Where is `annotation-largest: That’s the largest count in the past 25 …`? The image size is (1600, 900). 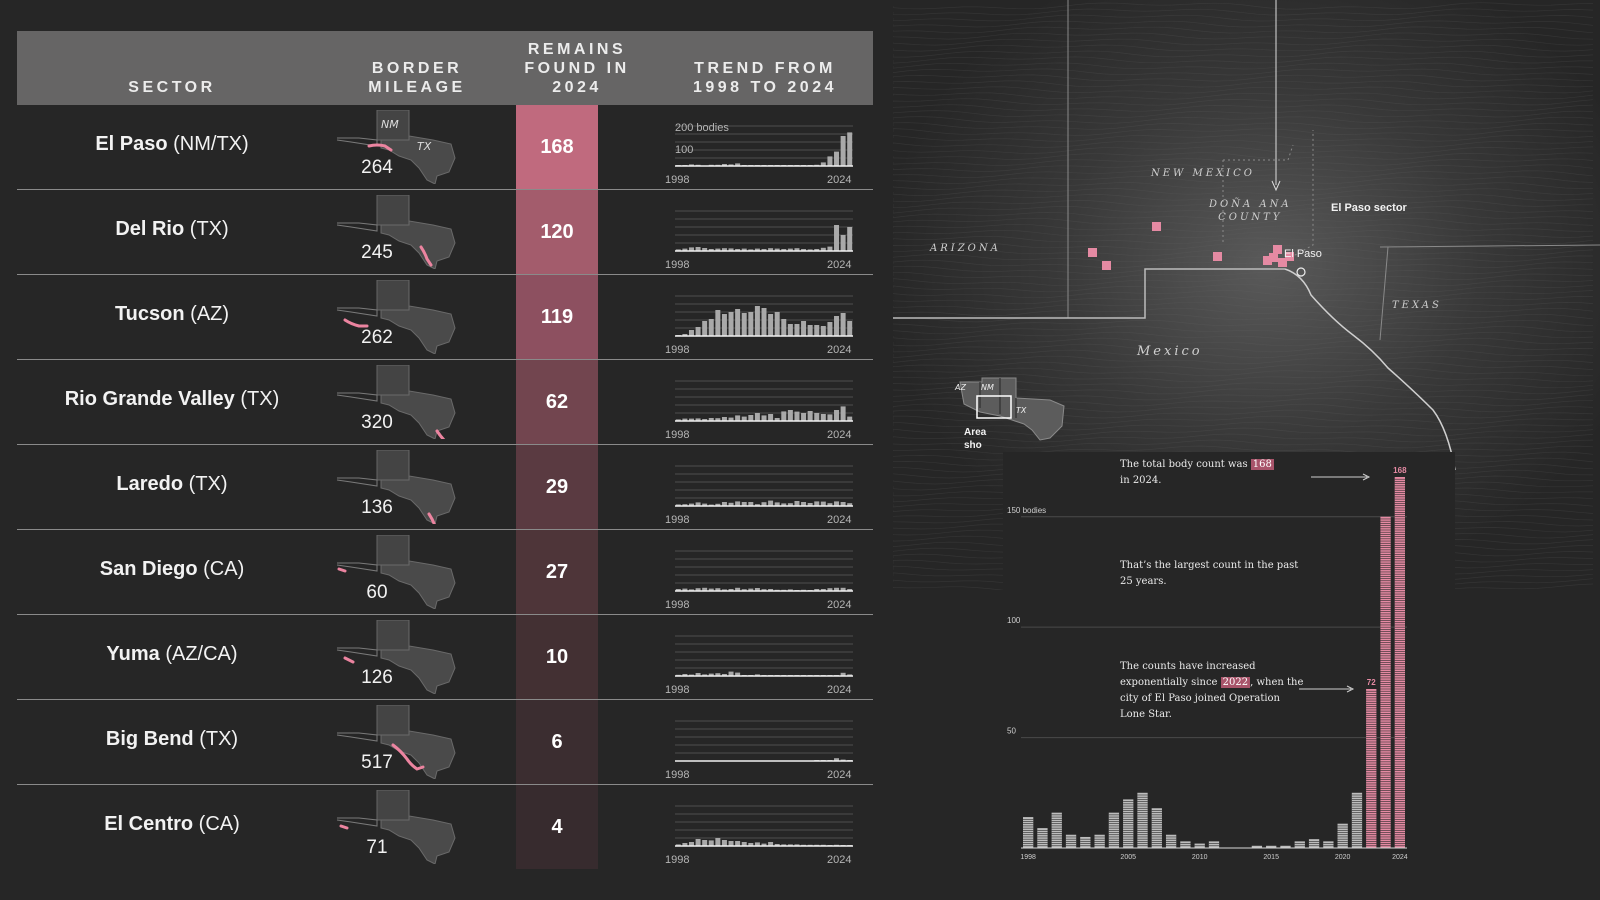
annotation-largest: That’s the largest count in the past 25 … is located at coordinates (1209, 573).